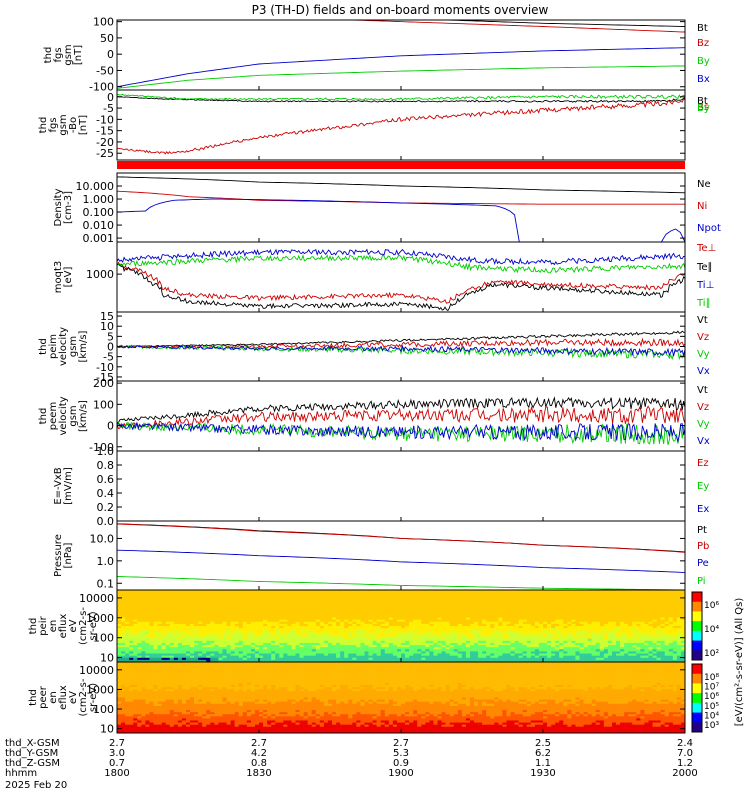 This screenshot has width=750, height=800. I want to click on legend-pressure-3: Pi, so click(701, 581).